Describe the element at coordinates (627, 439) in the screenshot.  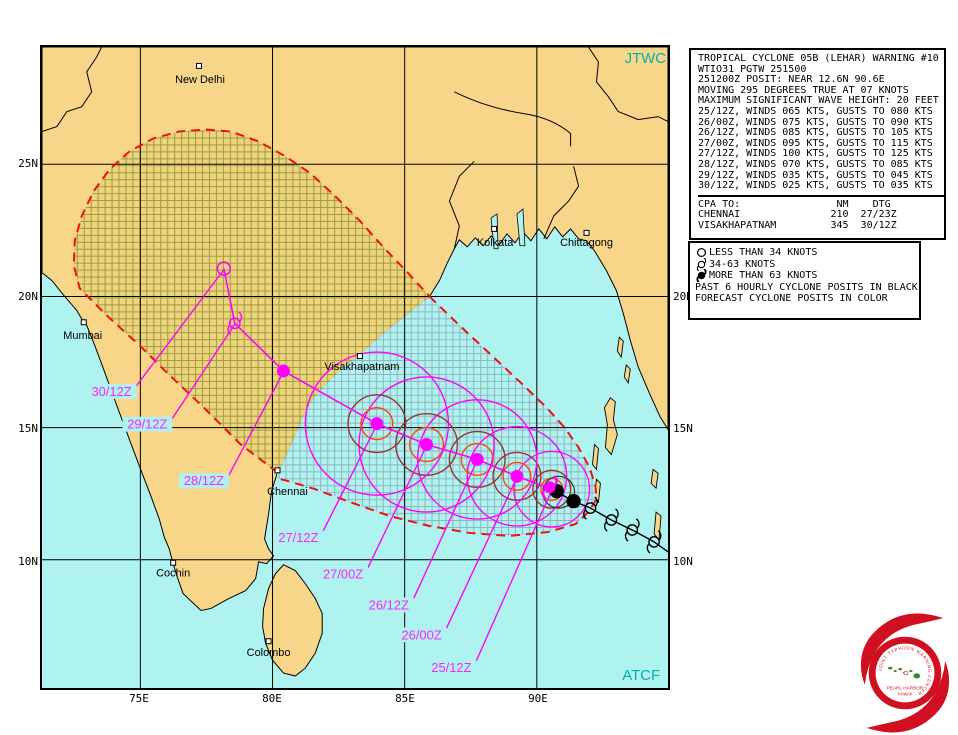
I see `andaman-islands` at that location.